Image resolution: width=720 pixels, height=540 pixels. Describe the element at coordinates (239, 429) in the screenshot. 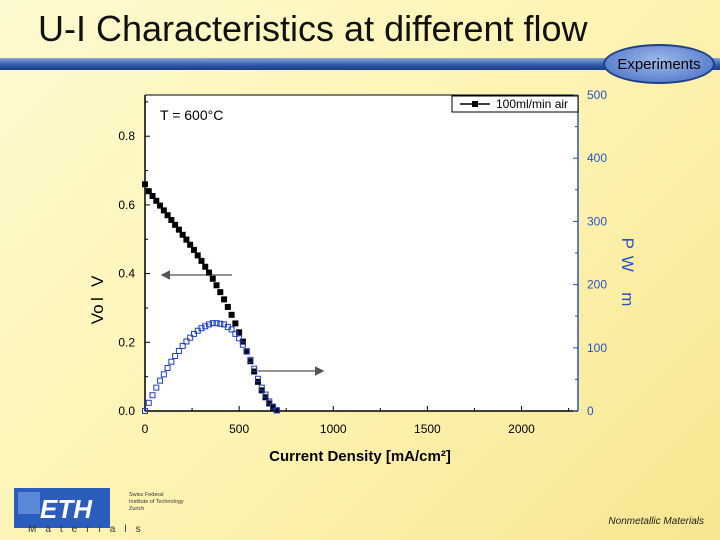

I see `x-tick-label: 500` at that location.